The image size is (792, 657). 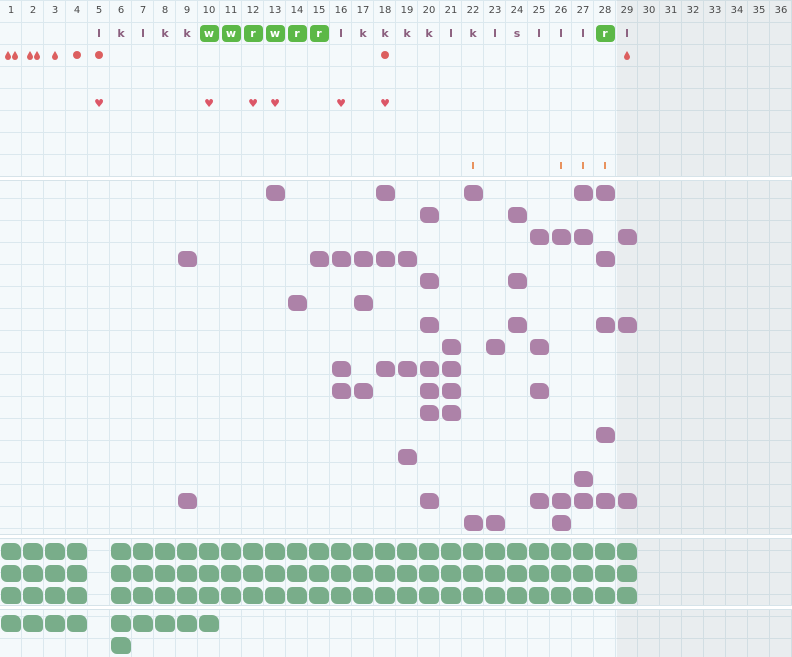 I want to click on letter-mark-cell: s, so click(x=517, y=33).